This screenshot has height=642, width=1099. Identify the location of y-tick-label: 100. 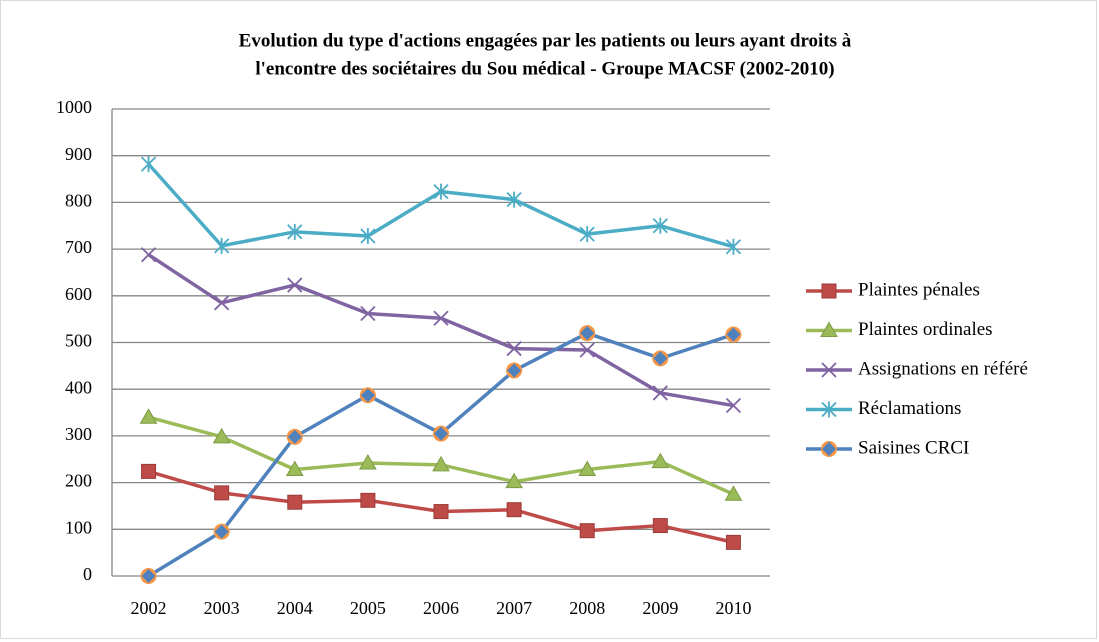
(78, 527).